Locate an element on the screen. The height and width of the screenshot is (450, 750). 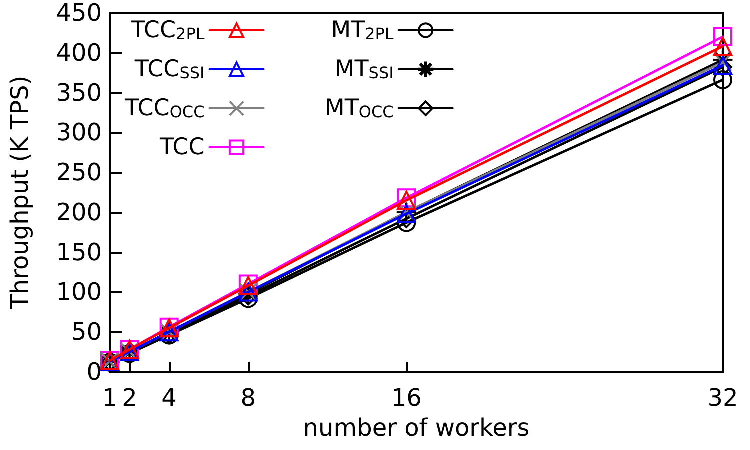
legend-label: TCCOCC is located at coordinates (164, 109).